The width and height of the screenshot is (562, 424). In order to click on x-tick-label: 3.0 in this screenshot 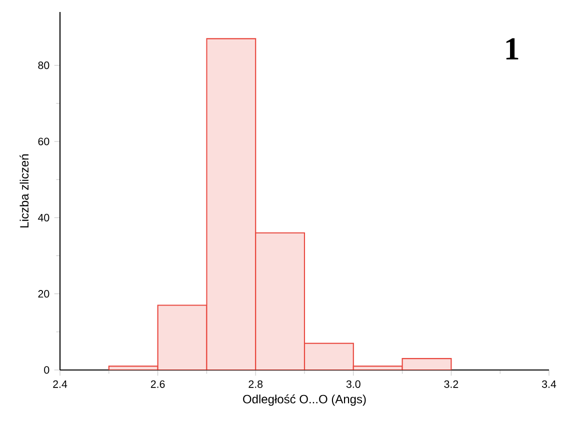, I will do `click(353, 384)`.